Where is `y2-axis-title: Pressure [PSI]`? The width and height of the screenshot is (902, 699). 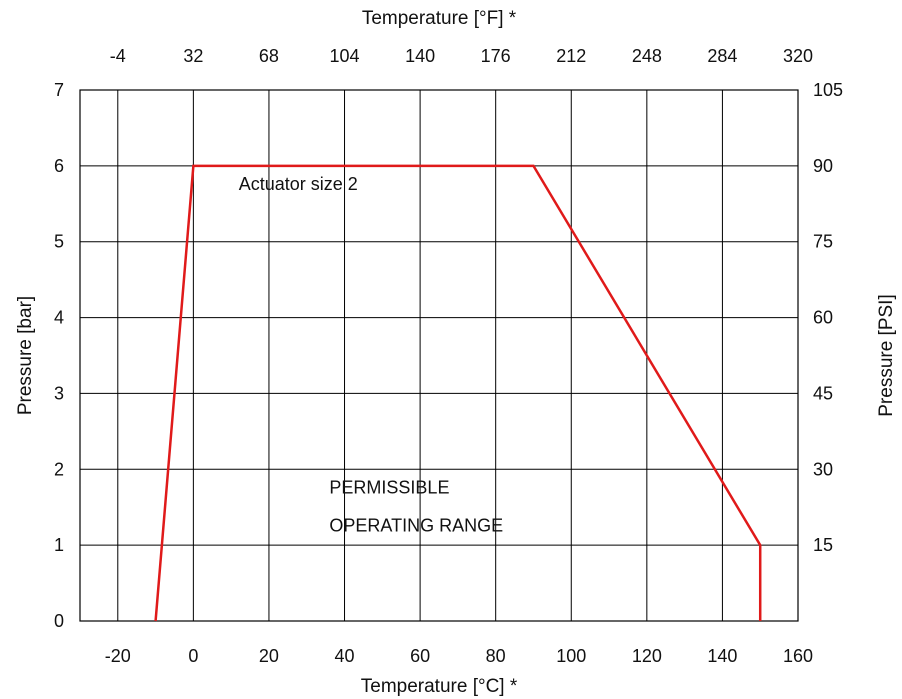
y2-axis-title: Pressure [PSI] is located at coordinates (886, 355).